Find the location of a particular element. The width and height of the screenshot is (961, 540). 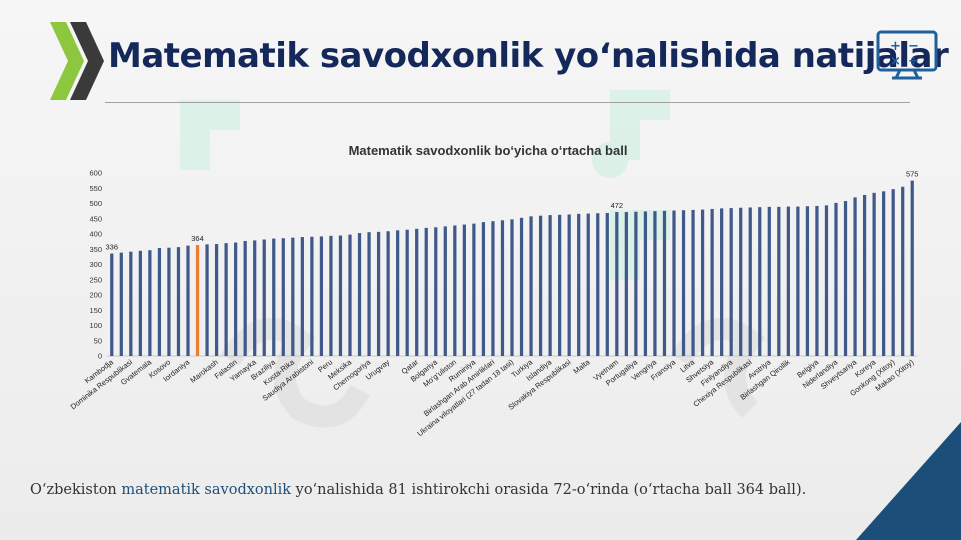

corner-decoration is located at coordinates (908, 481).